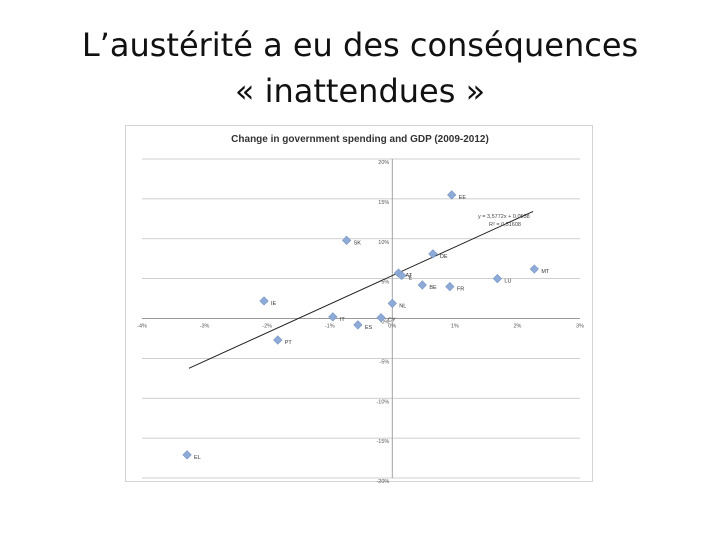 The width and height of the screenshot is (720, 540). I want to click on slide-title-line-1: L’austérité a eu des conséquences, so click(360, 45).